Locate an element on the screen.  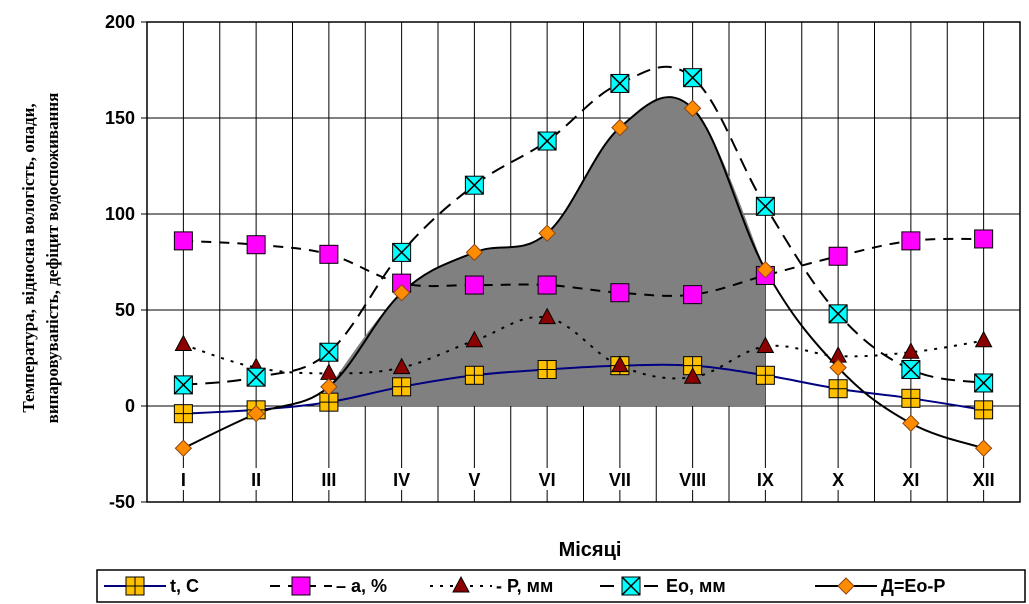
data-point-s3-XI is located at coordinates (911, 369).